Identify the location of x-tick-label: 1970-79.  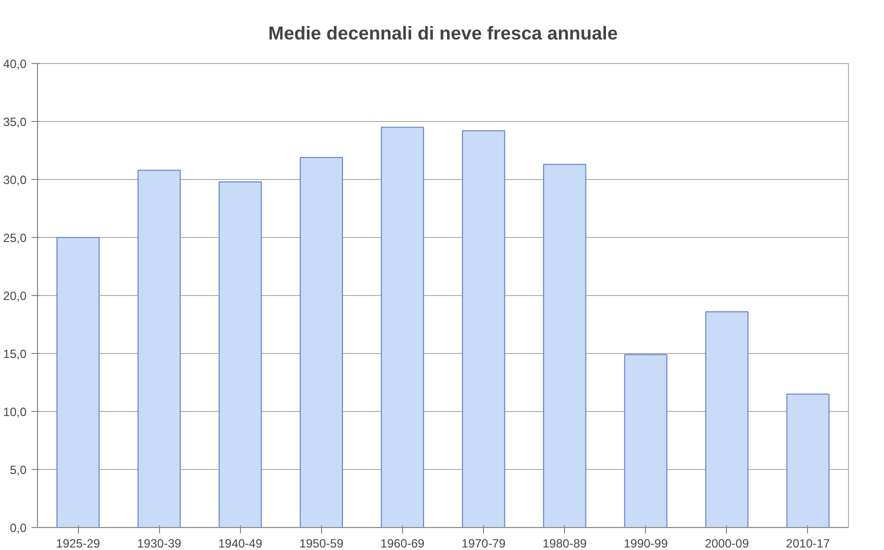
(484, 543).